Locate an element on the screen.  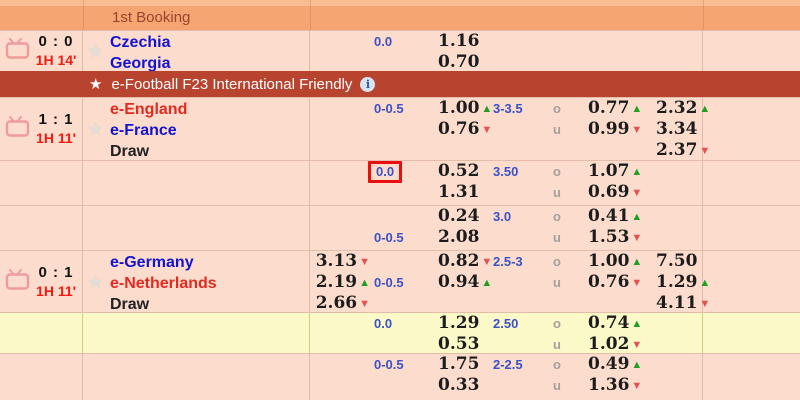
star-icon: ★ is located at coordinates (96, 84).